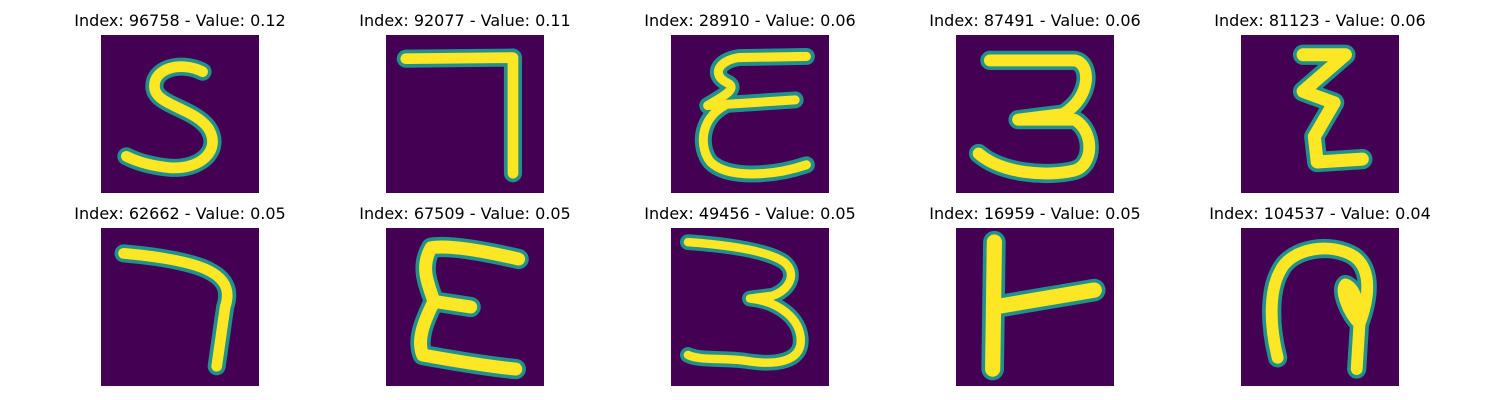 The height and width of the screenshot is (400, 1500). I want to click on letter-z-image, so click(1320, 114).